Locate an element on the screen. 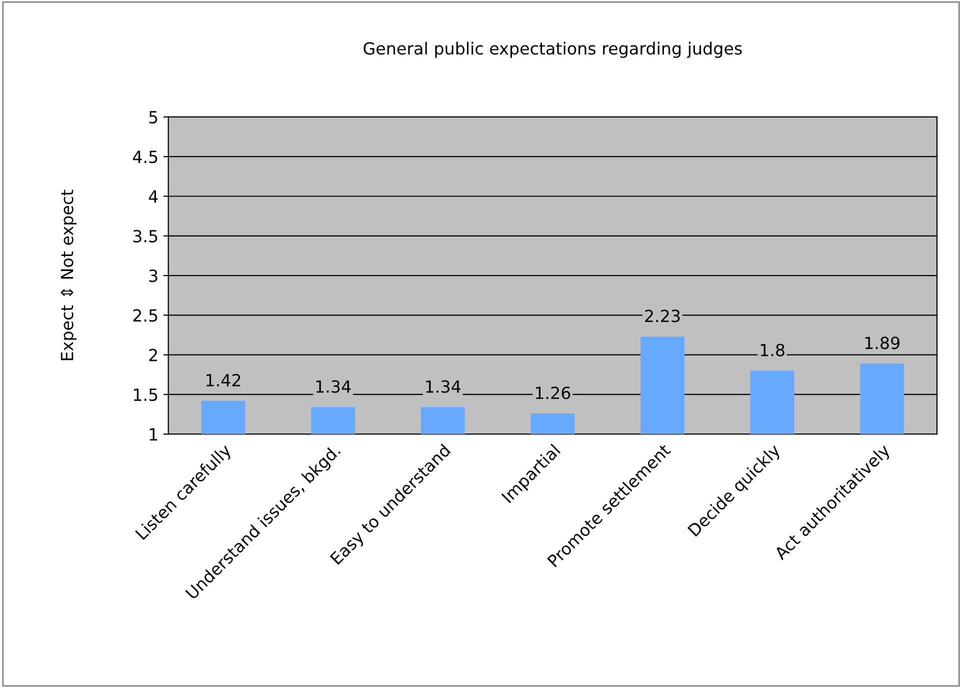  y-tick-label: 4.5 is located at coordinates (145, 157).